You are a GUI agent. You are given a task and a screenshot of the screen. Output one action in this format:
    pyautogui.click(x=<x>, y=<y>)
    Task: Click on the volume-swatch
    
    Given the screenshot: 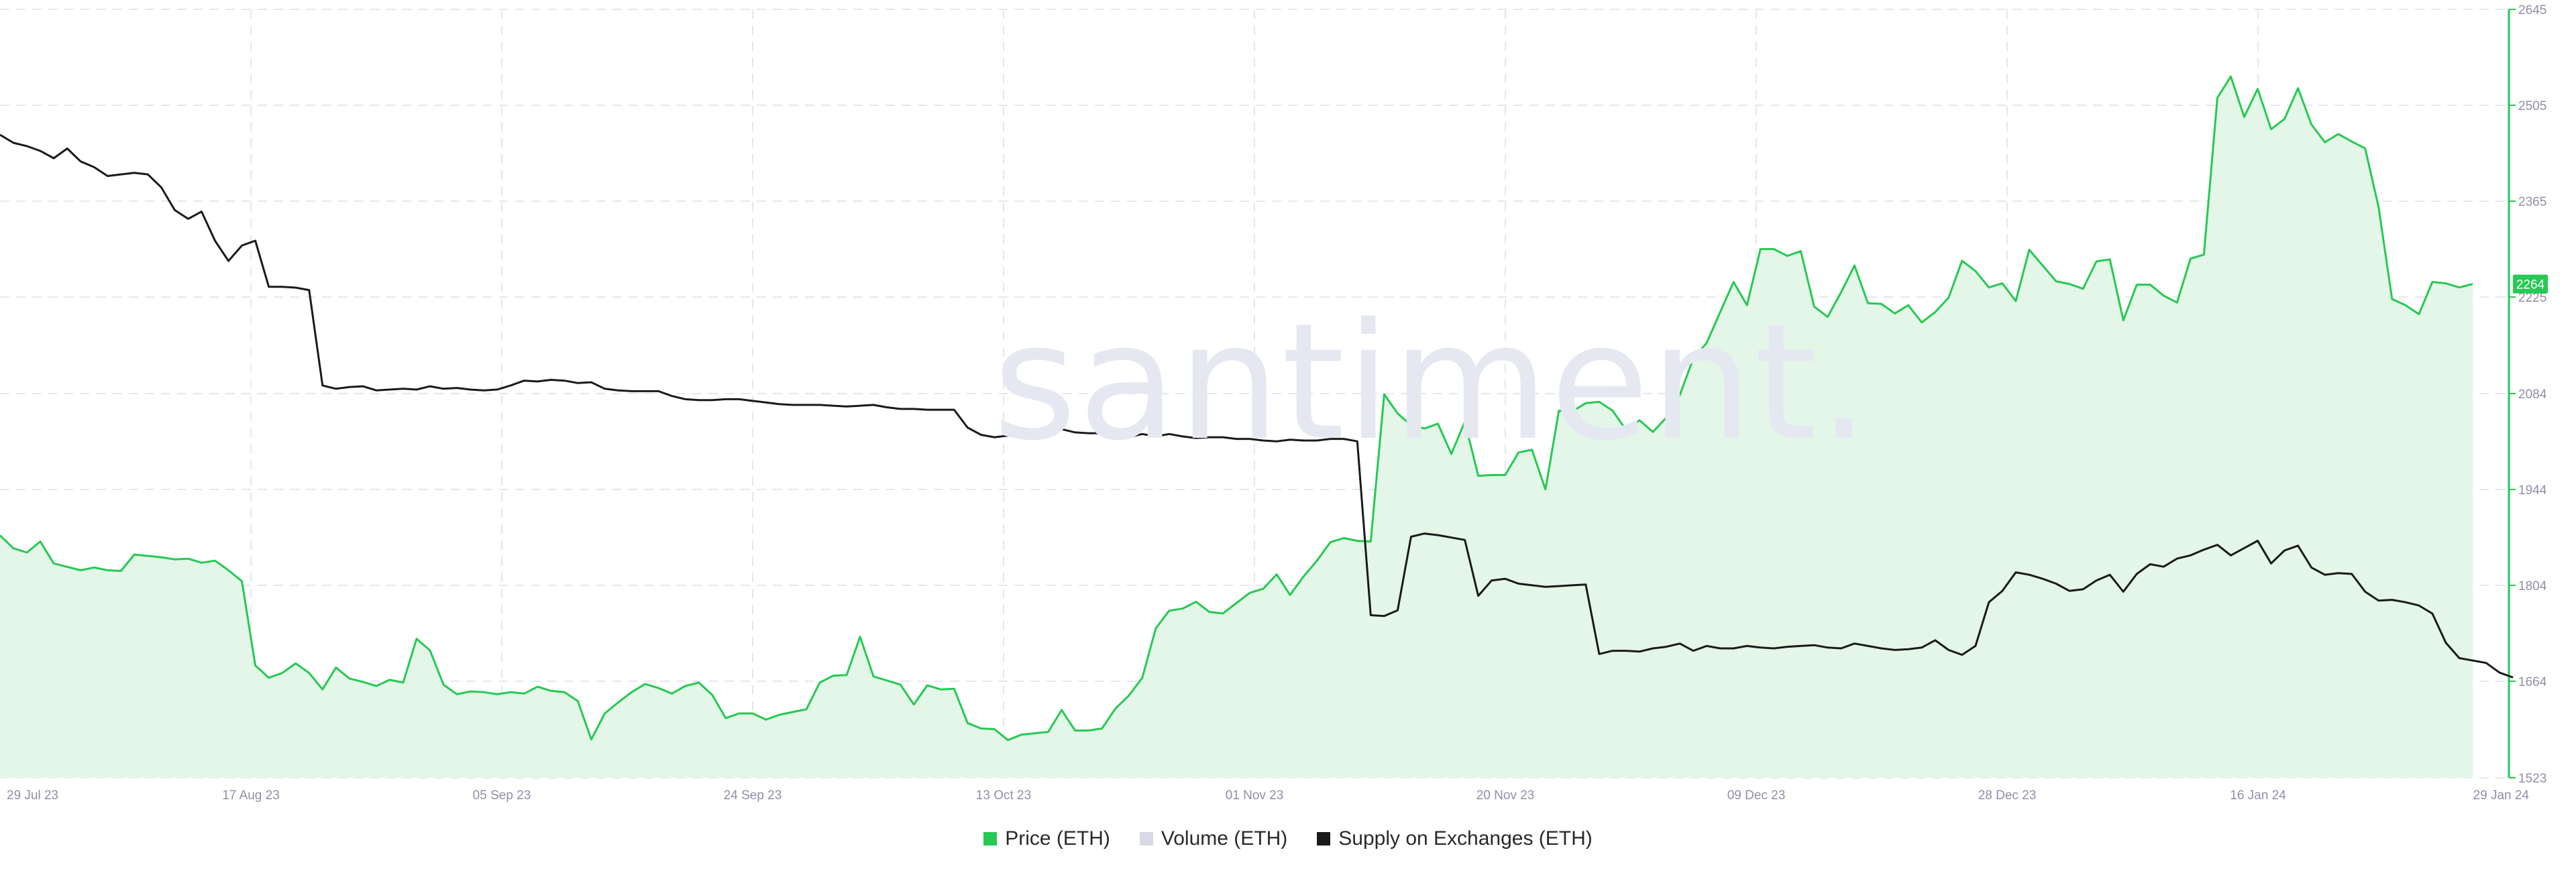 What is the action you would take?
    pyautogui.click(x=1146, y=838)
    